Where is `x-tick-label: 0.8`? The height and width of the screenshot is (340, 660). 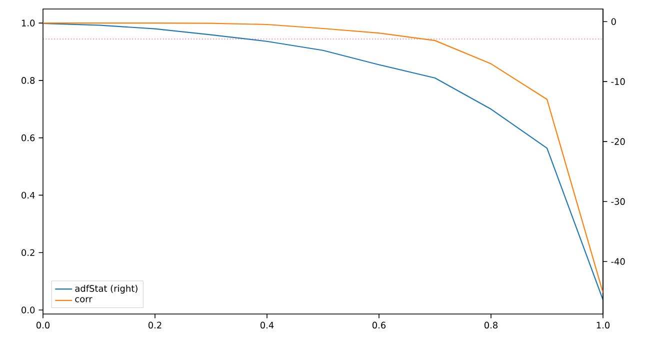 x-tick-label: 0.8 is located at coordinates (491, 325).